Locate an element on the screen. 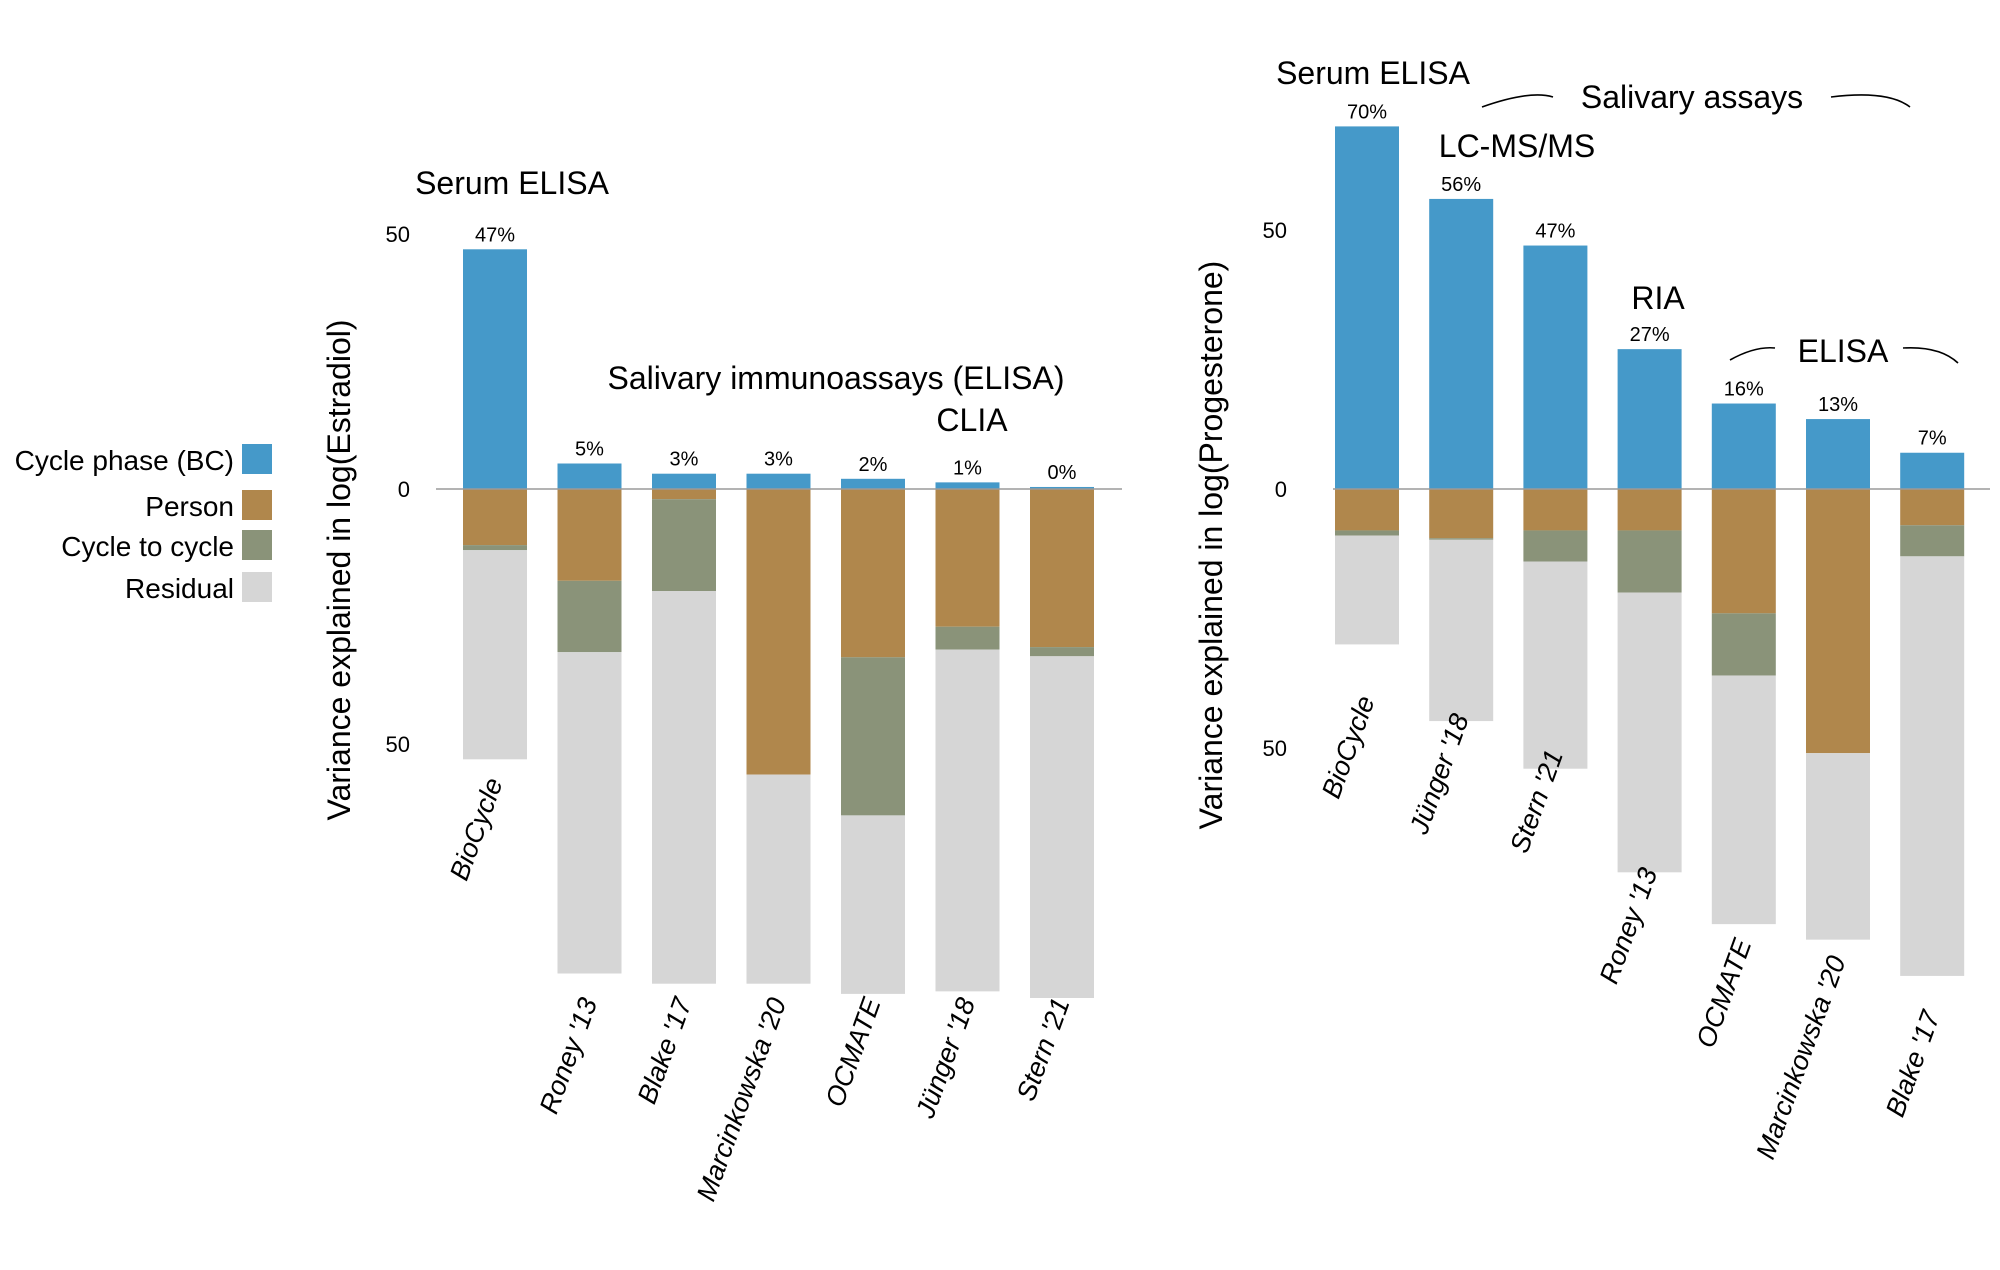 The height and width of the screenshot is (1270, 2000). estradiol-pct-label-j-nger-18: 1% is located at coordinates (967, 468).